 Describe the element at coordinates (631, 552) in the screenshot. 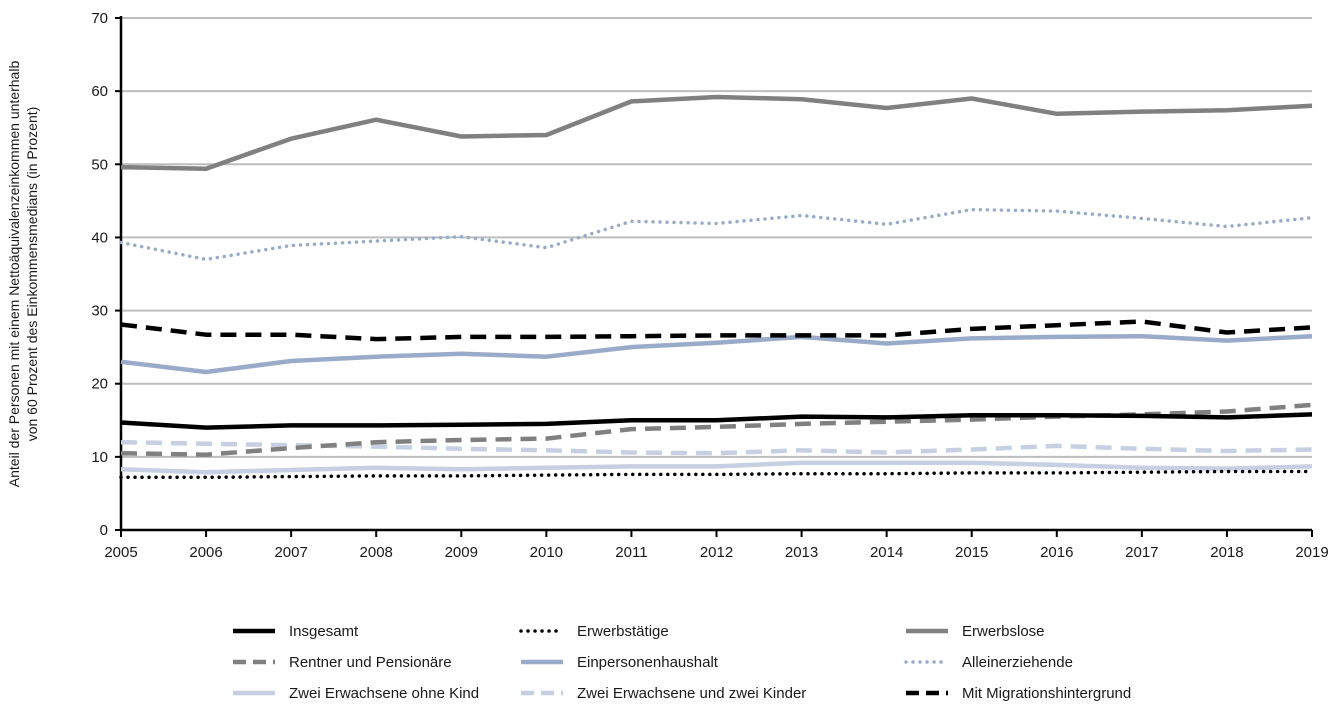

I see `x-tick-label: 2011` at that location.